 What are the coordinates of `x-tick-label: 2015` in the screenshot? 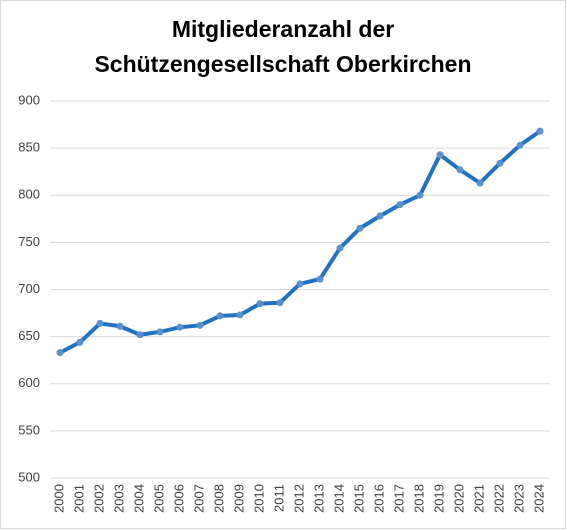 It's located at (358, 498).